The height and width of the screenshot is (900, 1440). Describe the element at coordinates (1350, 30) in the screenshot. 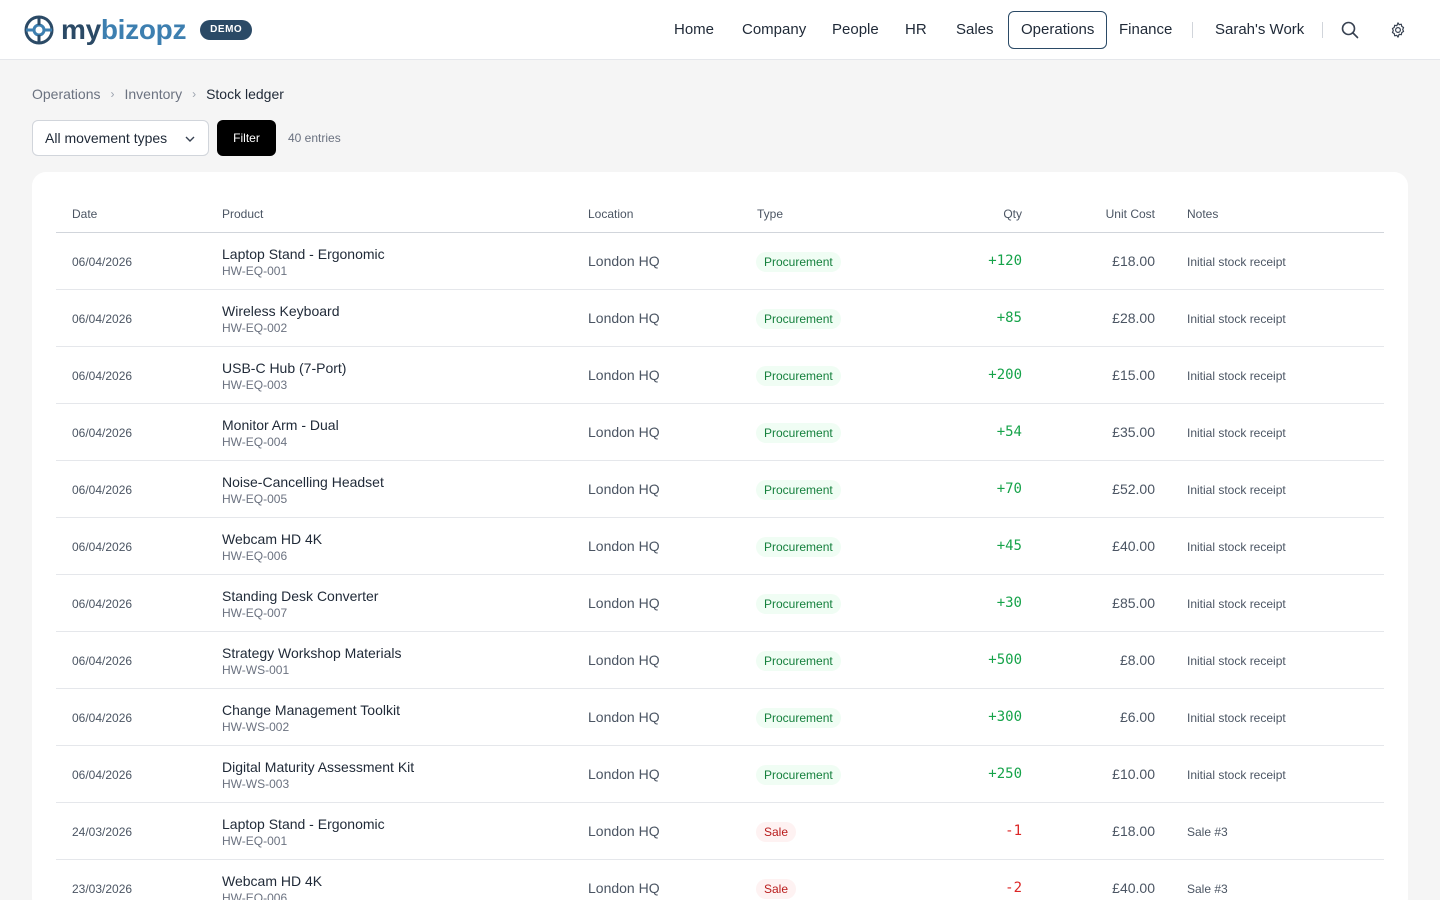

I see `search-icon` at that location.